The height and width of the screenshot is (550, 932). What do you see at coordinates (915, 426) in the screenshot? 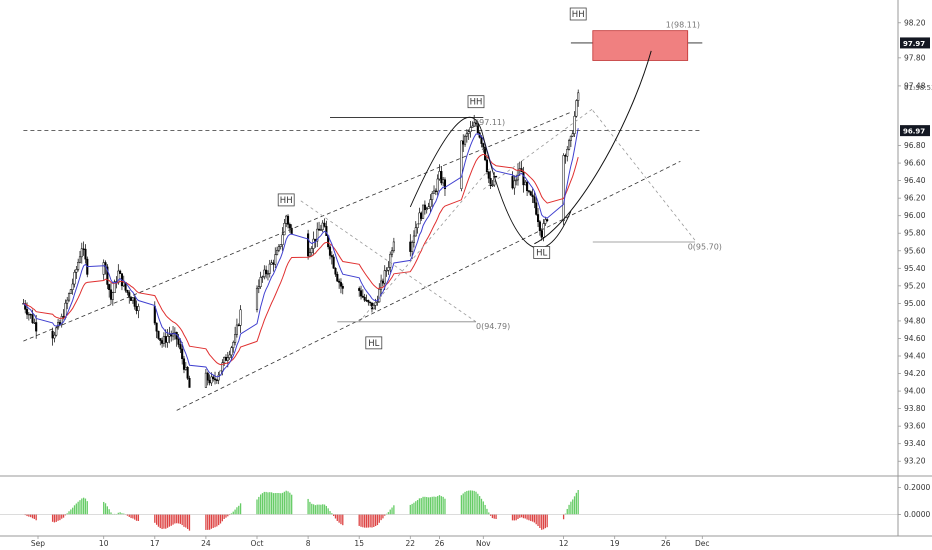
I see `price-tick-label: 93.60` at bounding box center [915, 426].